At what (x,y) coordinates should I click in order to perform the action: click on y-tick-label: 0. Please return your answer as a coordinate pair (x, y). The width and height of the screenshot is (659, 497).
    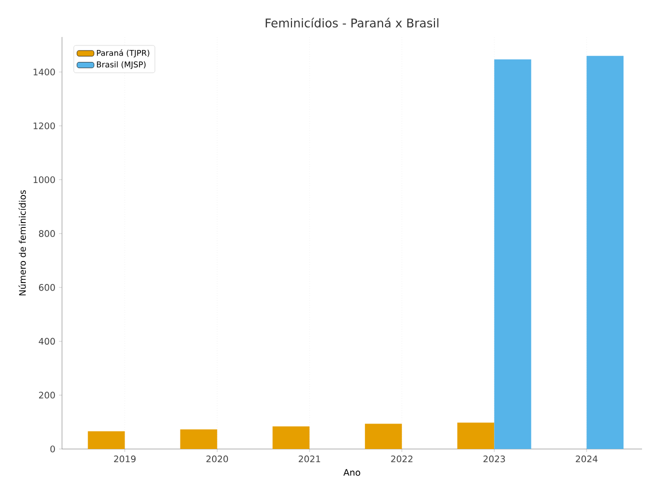
    Looking at the image, I should click on (52, 449).